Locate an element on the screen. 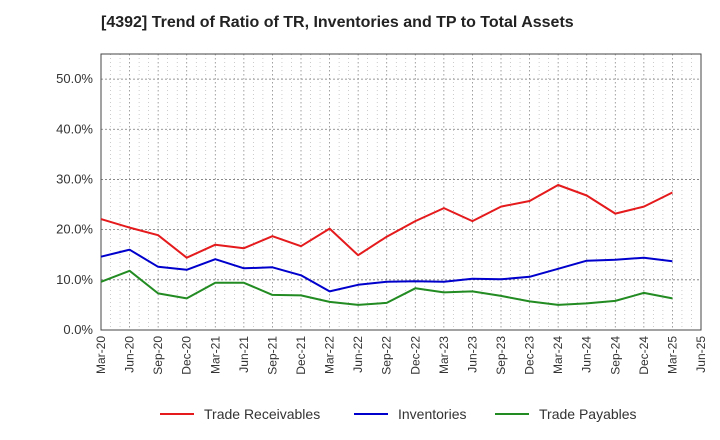  x-tick-label: Sep-22 is located at coordinates (387, 355).